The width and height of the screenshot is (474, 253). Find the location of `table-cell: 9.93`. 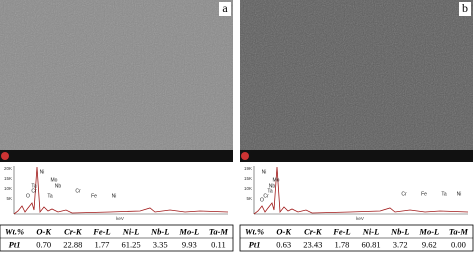

table-cell: 9.93 is located at coordinates (189, 244).